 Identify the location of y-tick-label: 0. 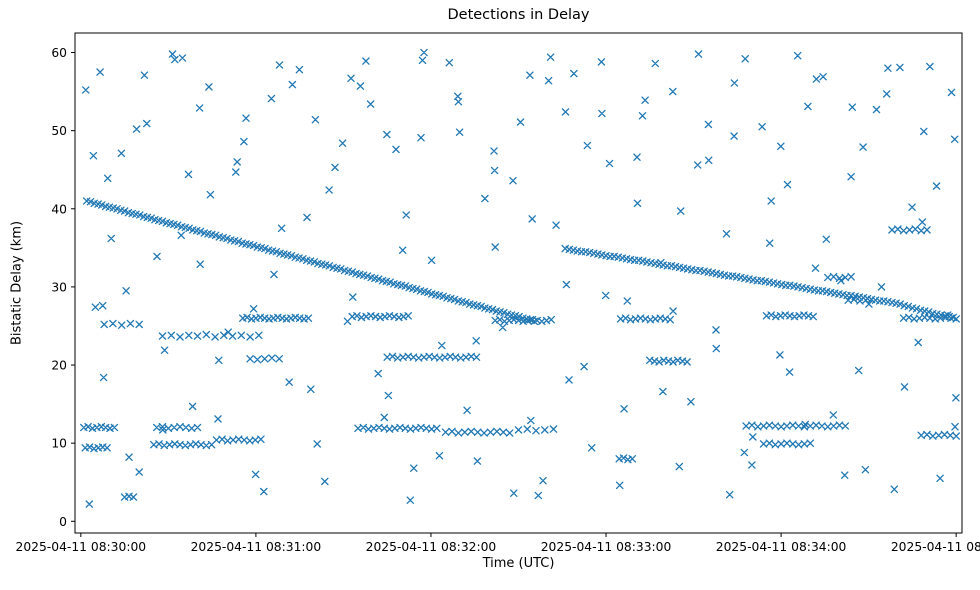
(63, 522).